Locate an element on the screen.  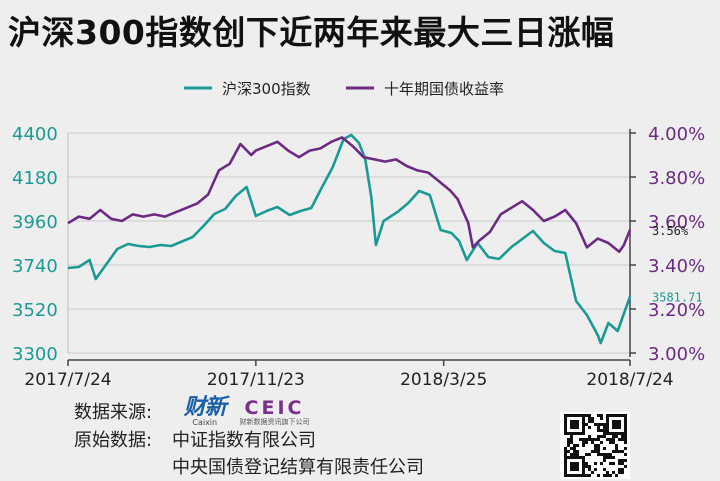
source-row: 数据来源: 财新 Caixin CEIC 财新数据资讯旗下公司 is located at coordinates (249, 411).